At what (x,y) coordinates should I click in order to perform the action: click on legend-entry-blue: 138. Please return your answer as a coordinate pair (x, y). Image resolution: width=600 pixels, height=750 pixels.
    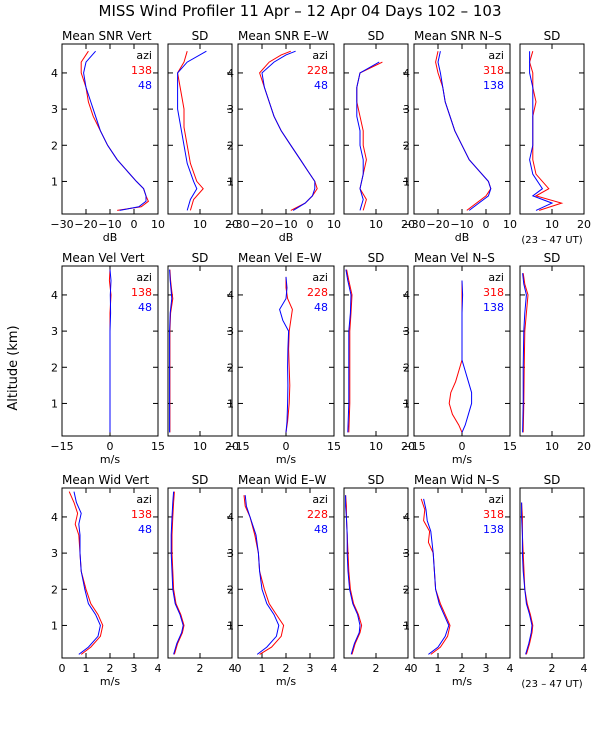
    Looking at the image, I should click on (493, 85).